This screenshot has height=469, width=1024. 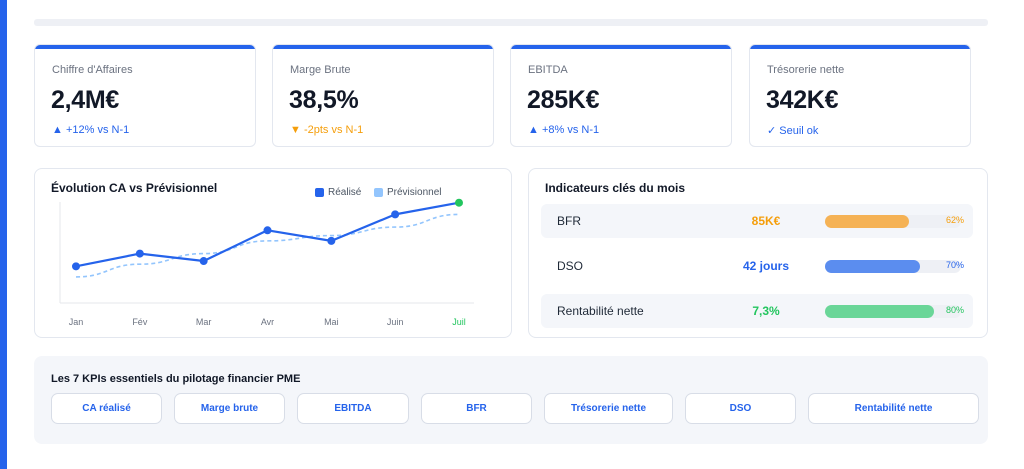 What do you see at coordinates (860, 95) in the screenshot?
I see `kpi-card-tresorerie: Trésorerie nette 342K€ ✓ Seuil ok` at bounding box center [860, 95].